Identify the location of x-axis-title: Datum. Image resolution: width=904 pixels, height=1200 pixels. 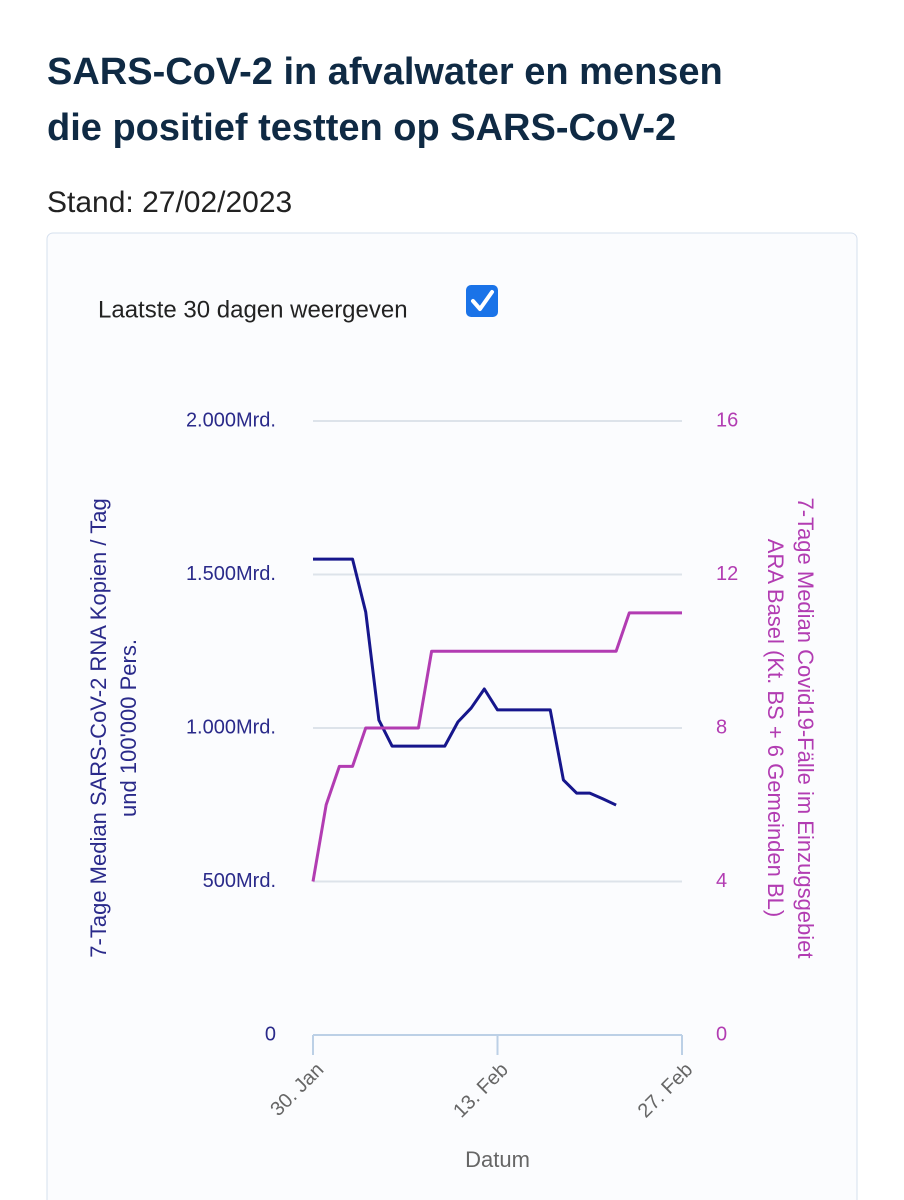
(497, 1159).